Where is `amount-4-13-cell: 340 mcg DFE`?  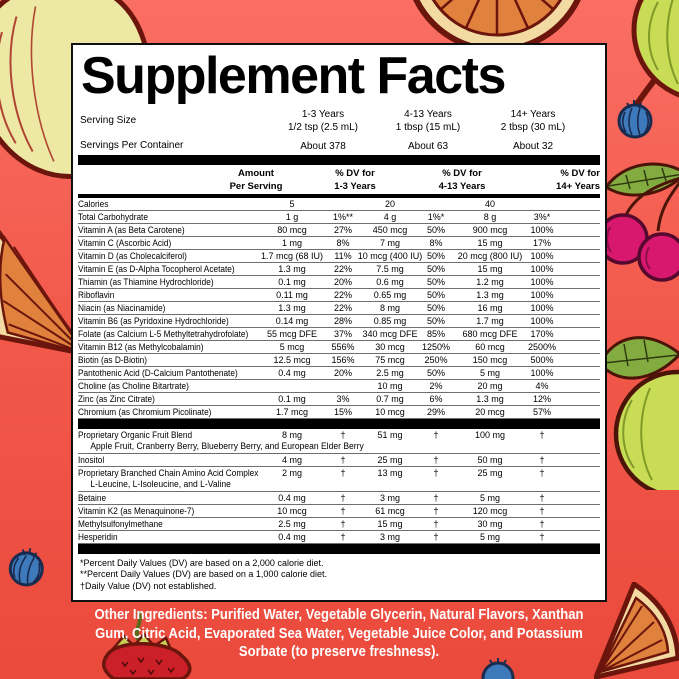
amount-4-13-cell: 340 mcg DFE is located at coordinates (390, 334).